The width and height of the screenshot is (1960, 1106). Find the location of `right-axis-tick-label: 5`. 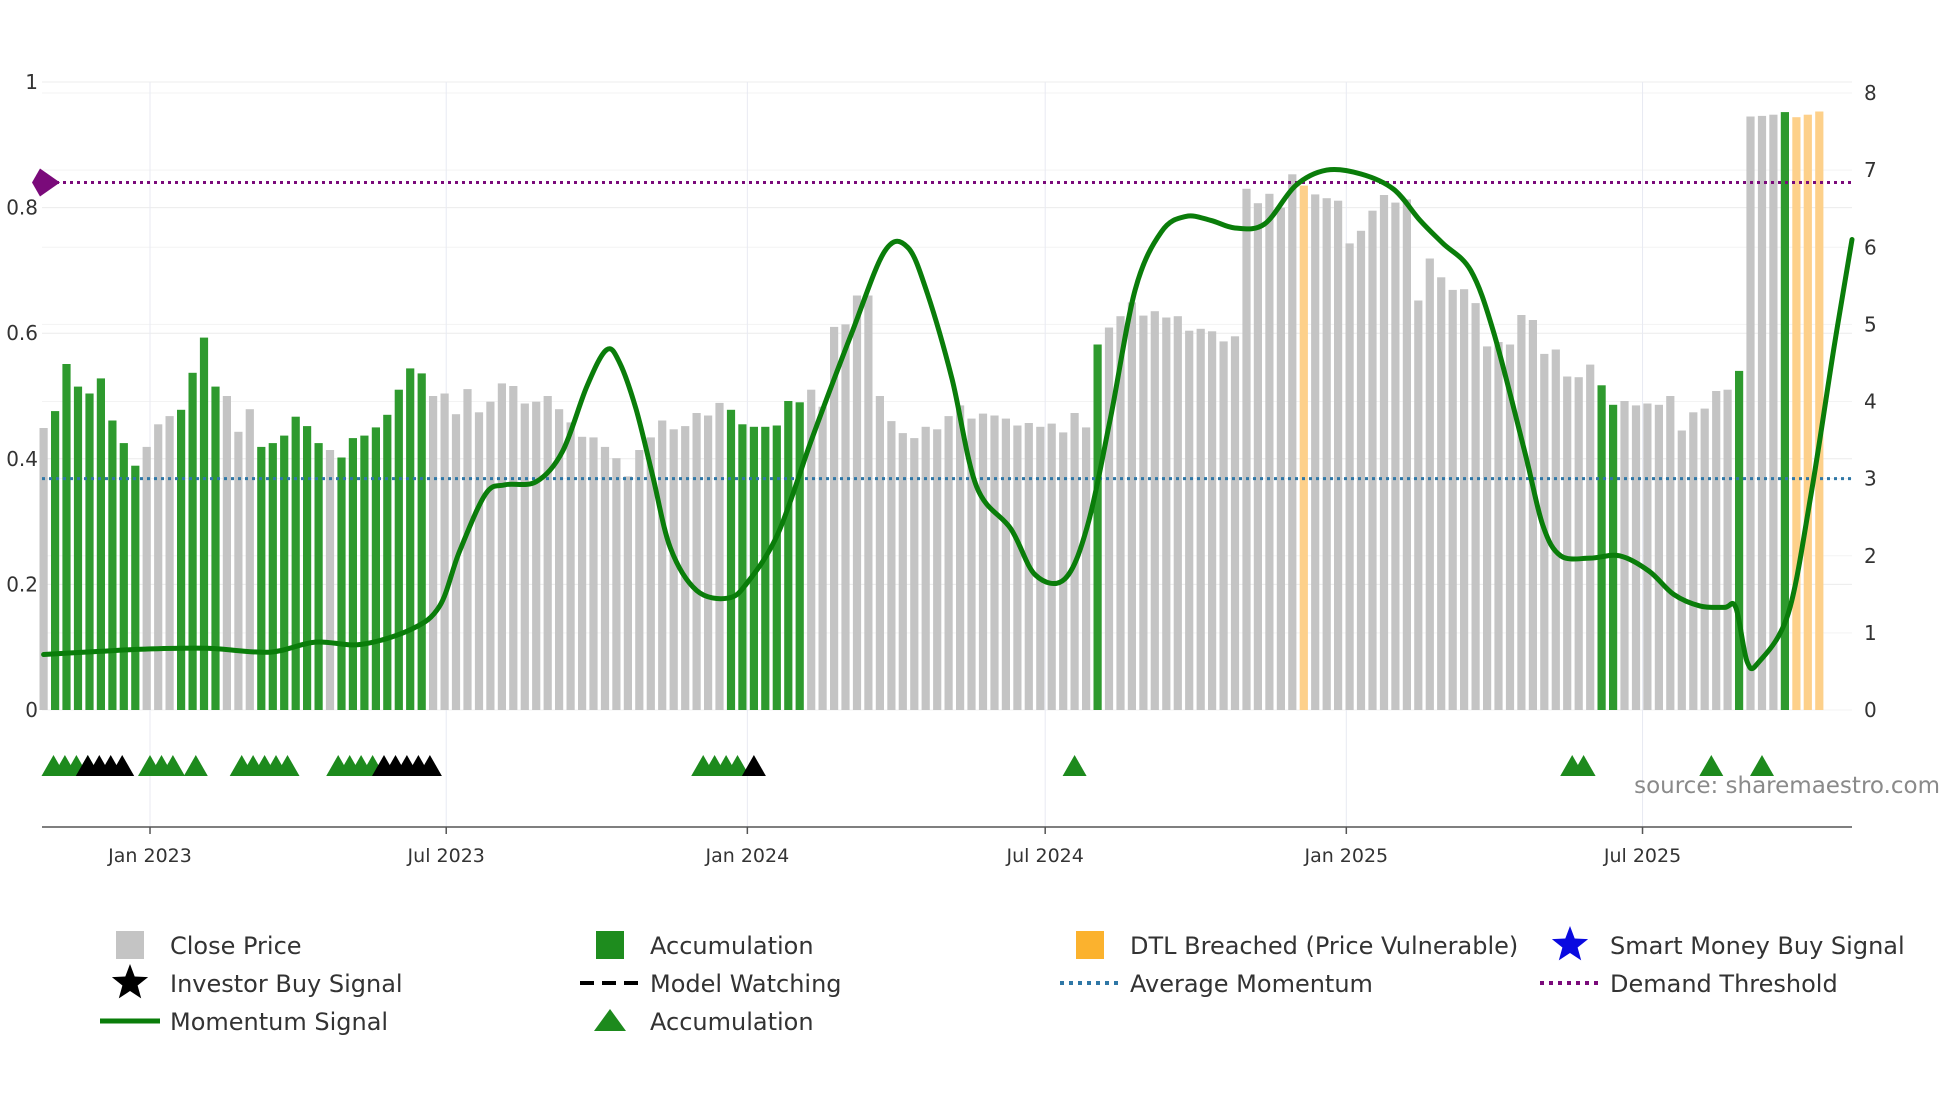

right-axis-tick-label: 5 is located at coordinates (1870, 324).